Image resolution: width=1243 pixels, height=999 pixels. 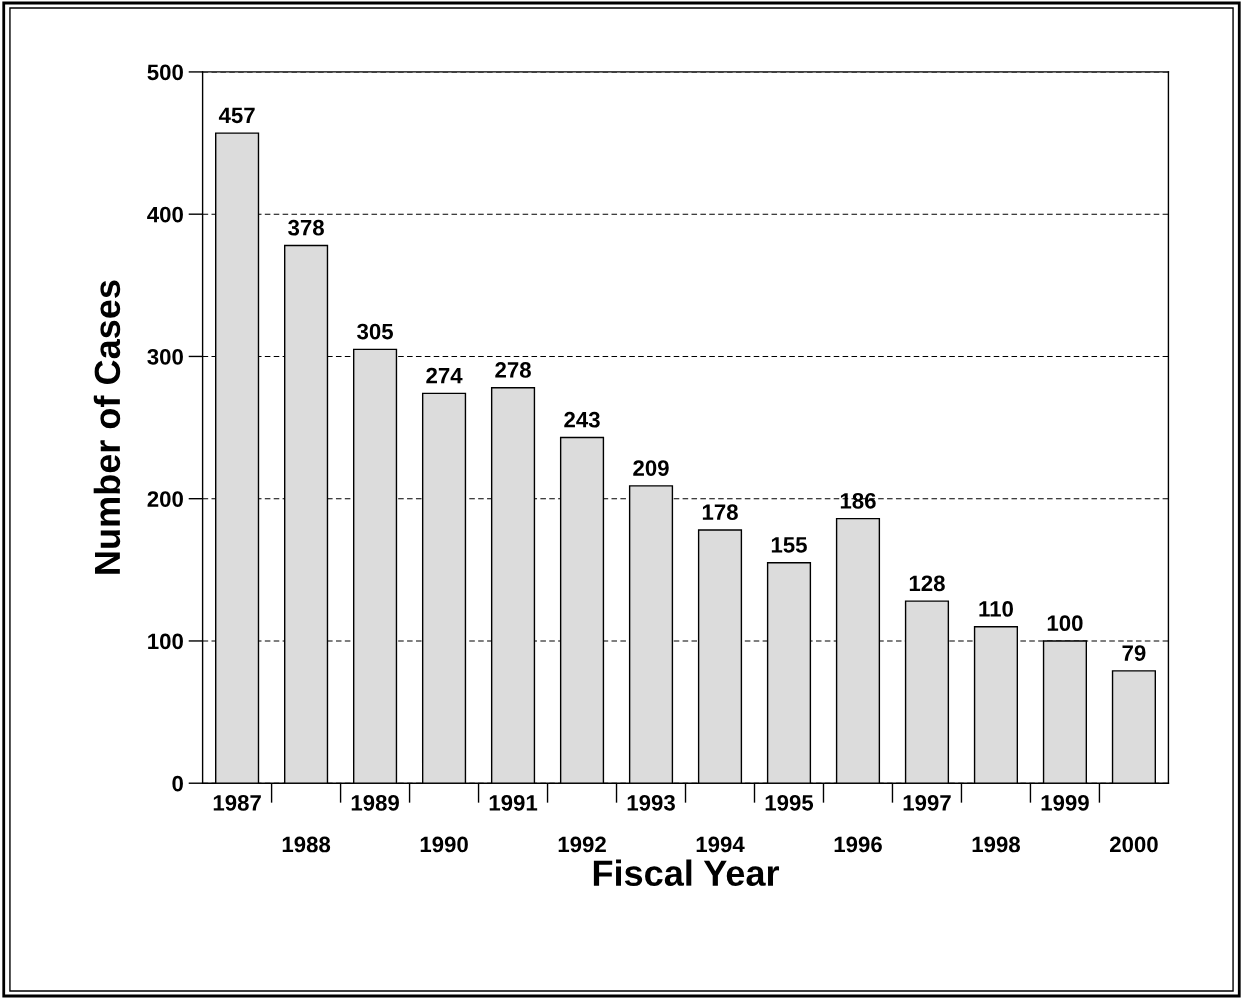 What do you see at coordinates (444, 375) in the screenshot?
I see `data-label: 274` at bounding box center [444, 375].